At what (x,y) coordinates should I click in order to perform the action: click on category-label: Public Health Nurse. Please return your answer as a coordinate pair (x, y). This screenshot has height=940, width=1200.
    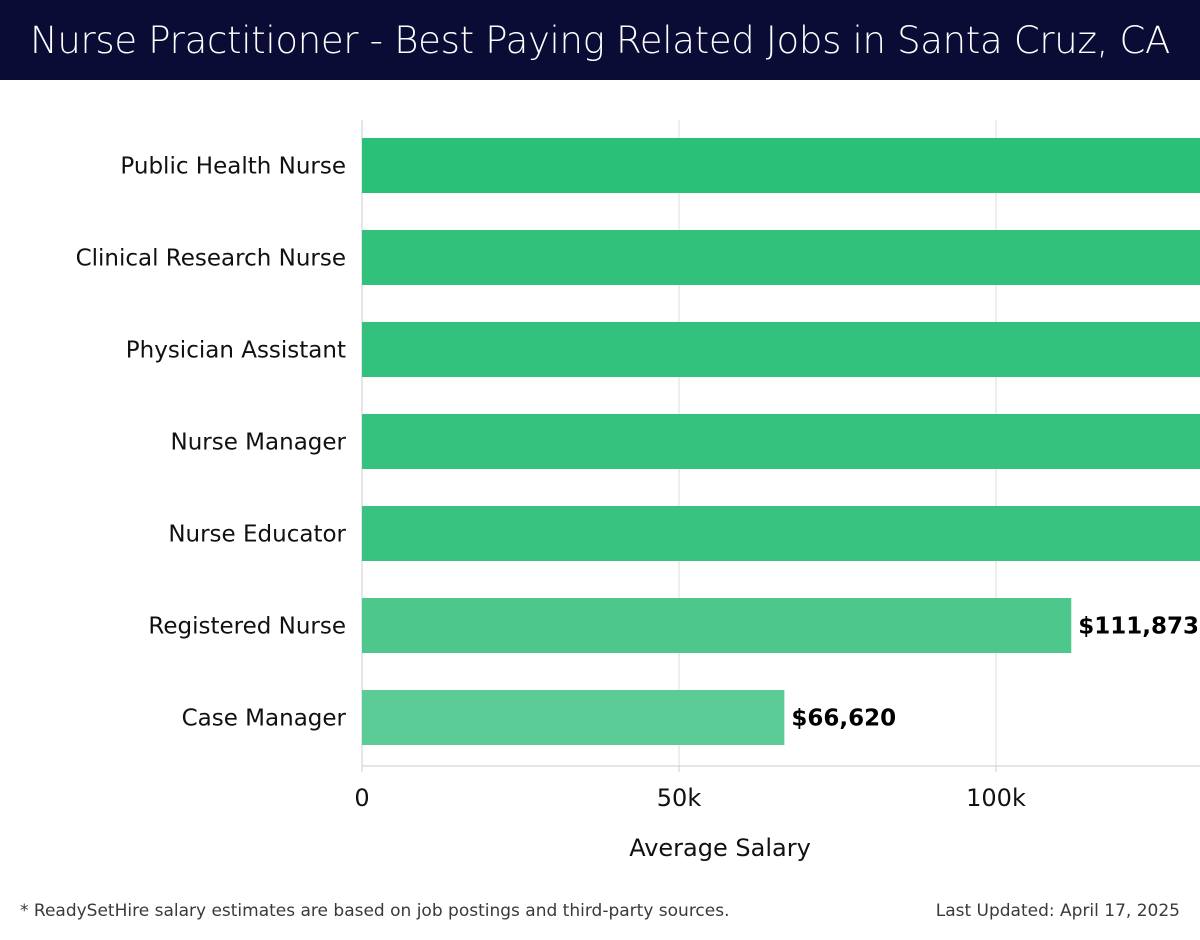
    Looking at the image, I should click on (233, 167).